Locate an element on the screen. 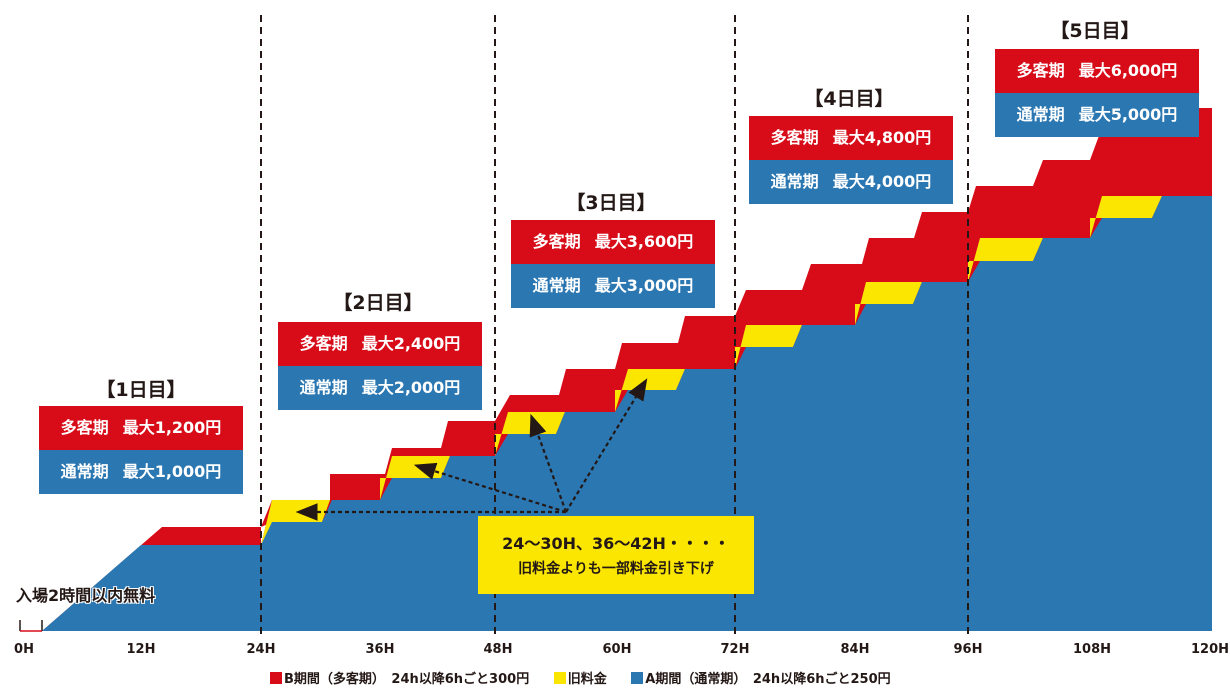  day-3-price-box: 多客期 最大3,600円 通常期 最大3,000円 is located at coordinates (613, 264).